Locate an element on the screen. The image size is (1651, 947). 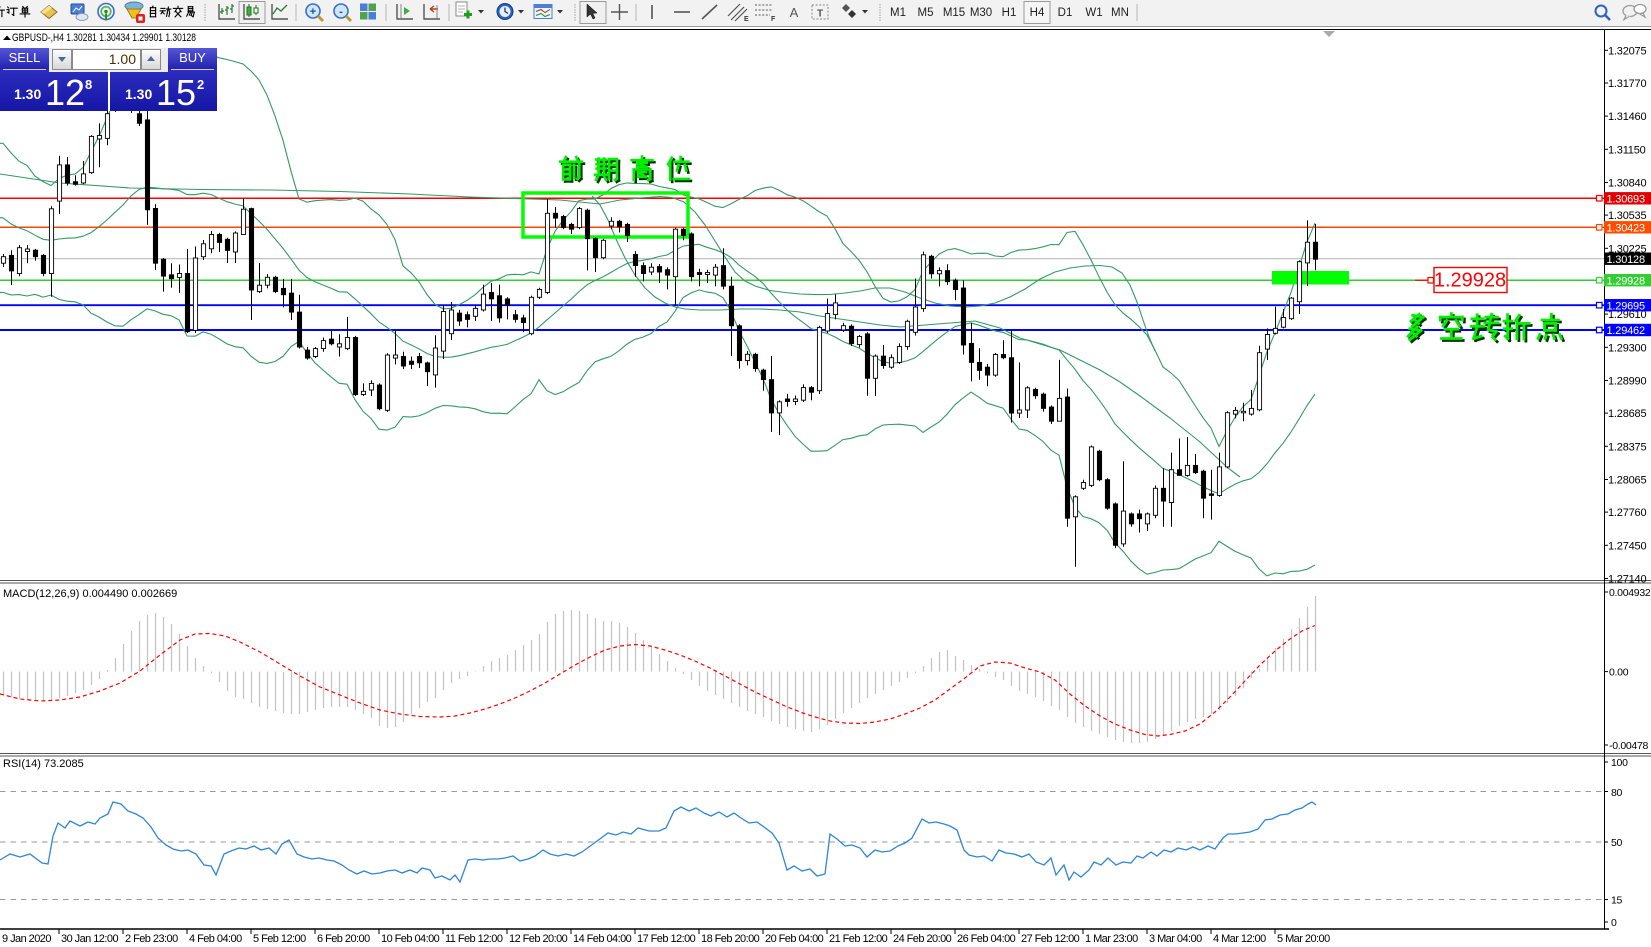
svg-text: 17 Feb 12:00 is located at coordinates (666, 939).